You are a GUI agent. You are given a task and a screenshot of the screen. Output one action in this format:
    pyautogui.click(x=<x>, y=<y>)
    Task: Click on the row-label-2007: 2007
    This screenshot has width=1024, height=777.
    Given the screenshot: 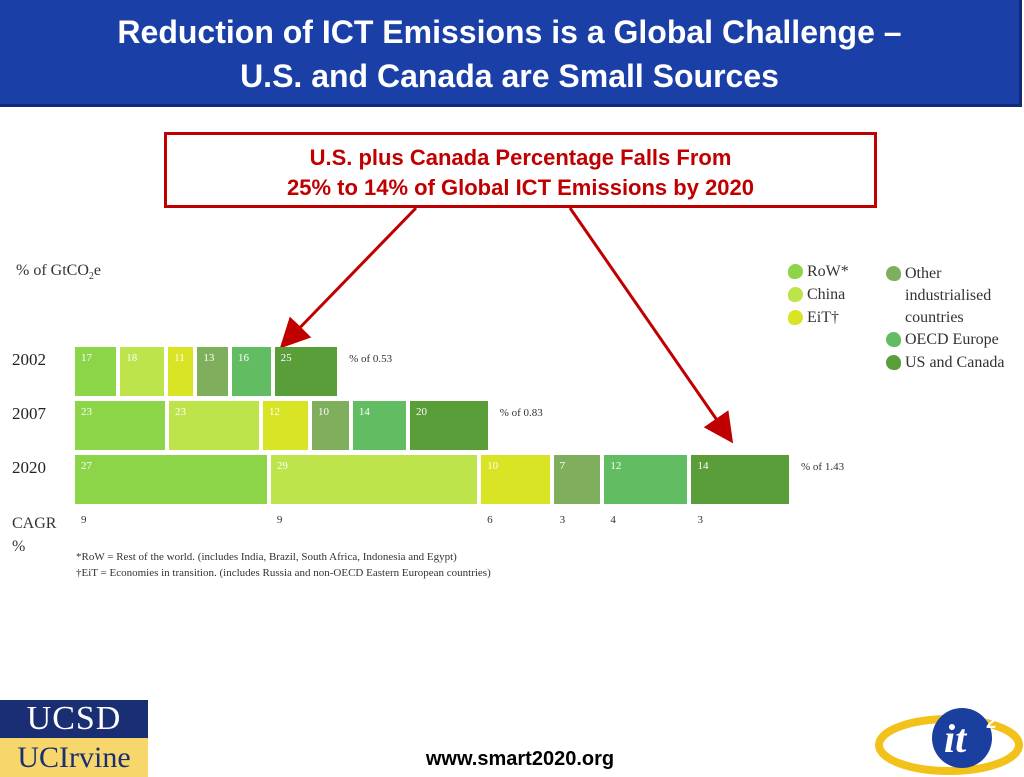 What is the action you would take?
    pyautogui.click(x=29, y=413)
    